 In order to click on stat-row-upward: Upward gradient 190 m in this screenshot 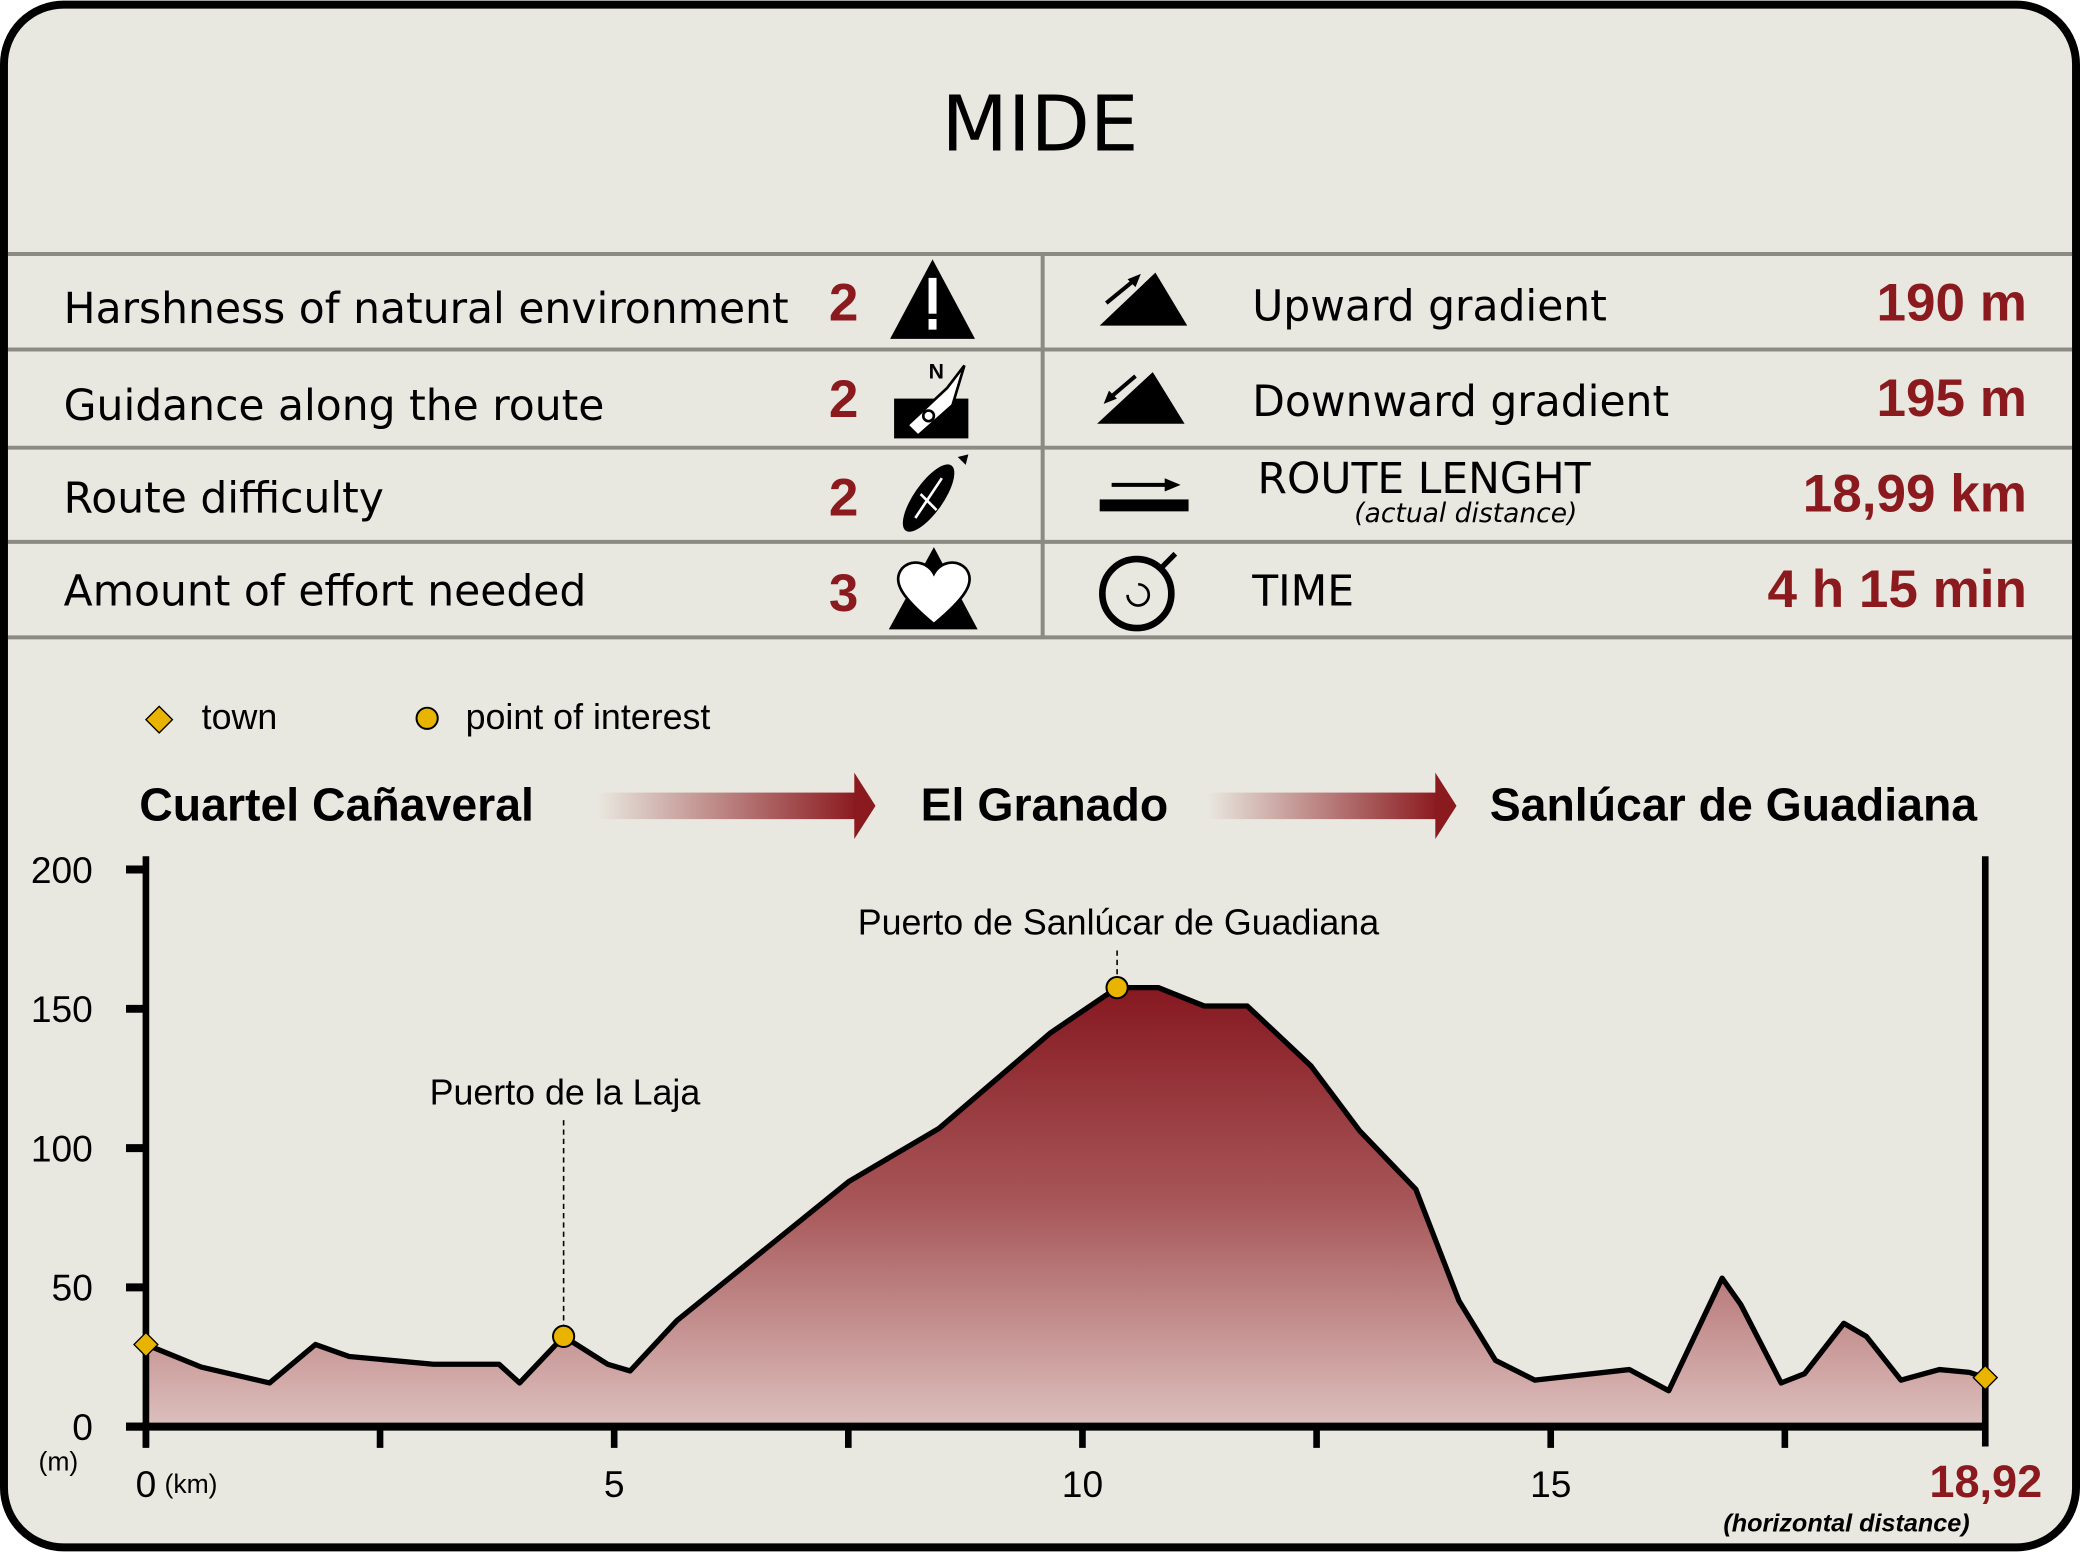, I will do `click(1563, 302)`.